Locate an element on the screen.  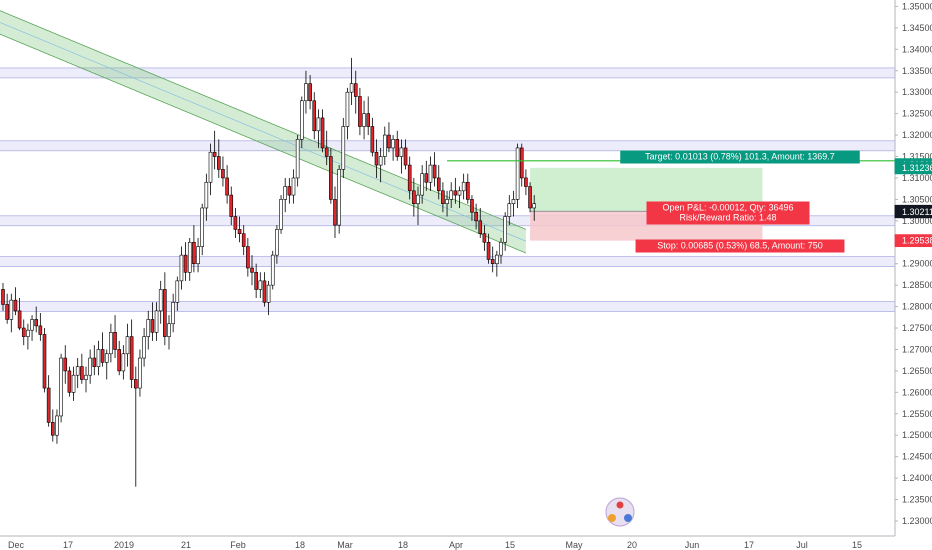
price-tick-label-24: 1.23000 is located at coordinates (917, 521).